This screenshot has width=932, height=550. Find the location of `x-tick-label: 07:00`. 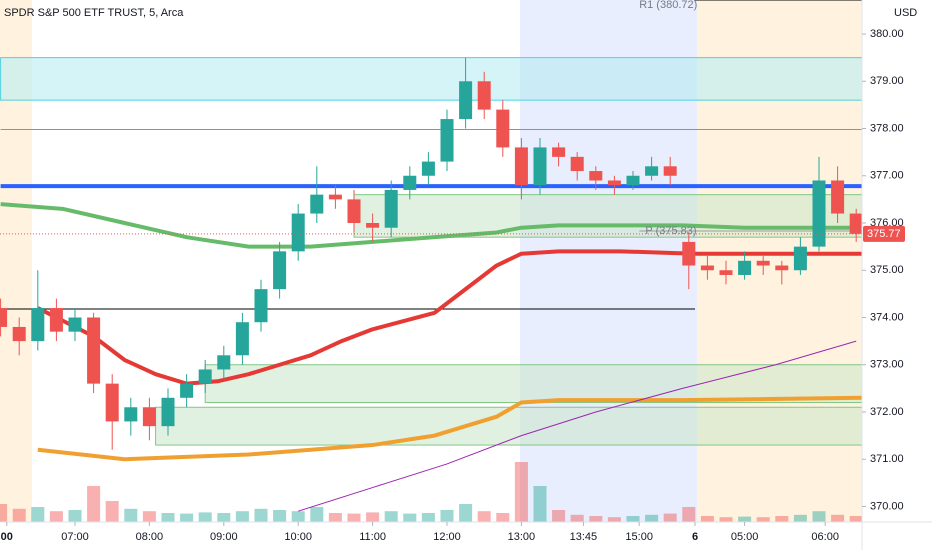

x-tick-label: 07:00 is located at coordinates (75, 537).